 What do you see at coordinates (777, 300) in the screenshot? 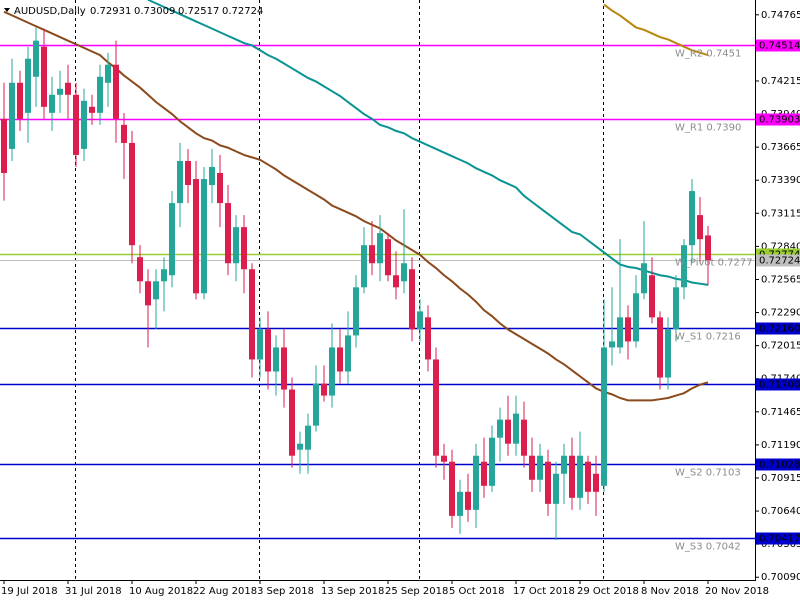
I see `price-axis-bg` at bounding box center [777, 300].